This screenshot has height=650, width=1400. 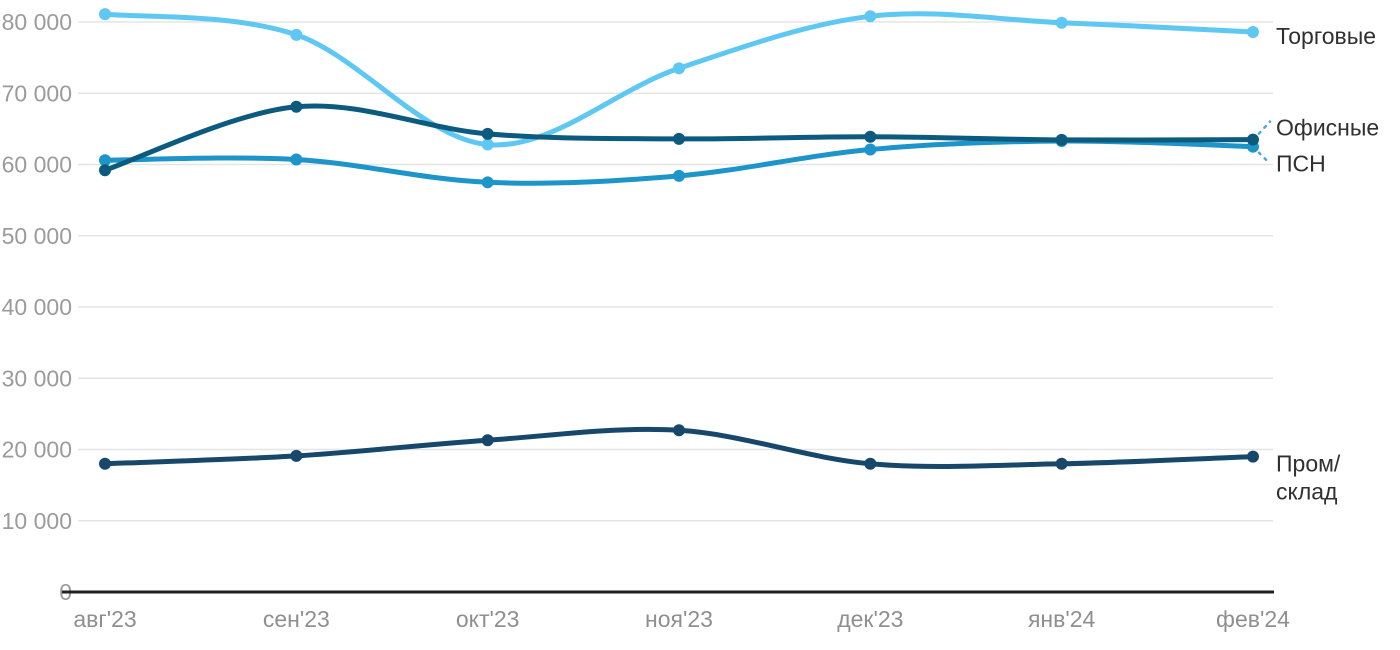 What do you see at coordinates (1253, 619) in the screenshot?
I see `x-axis-tick-label: фев'24` at bounding box center [1253, 619].